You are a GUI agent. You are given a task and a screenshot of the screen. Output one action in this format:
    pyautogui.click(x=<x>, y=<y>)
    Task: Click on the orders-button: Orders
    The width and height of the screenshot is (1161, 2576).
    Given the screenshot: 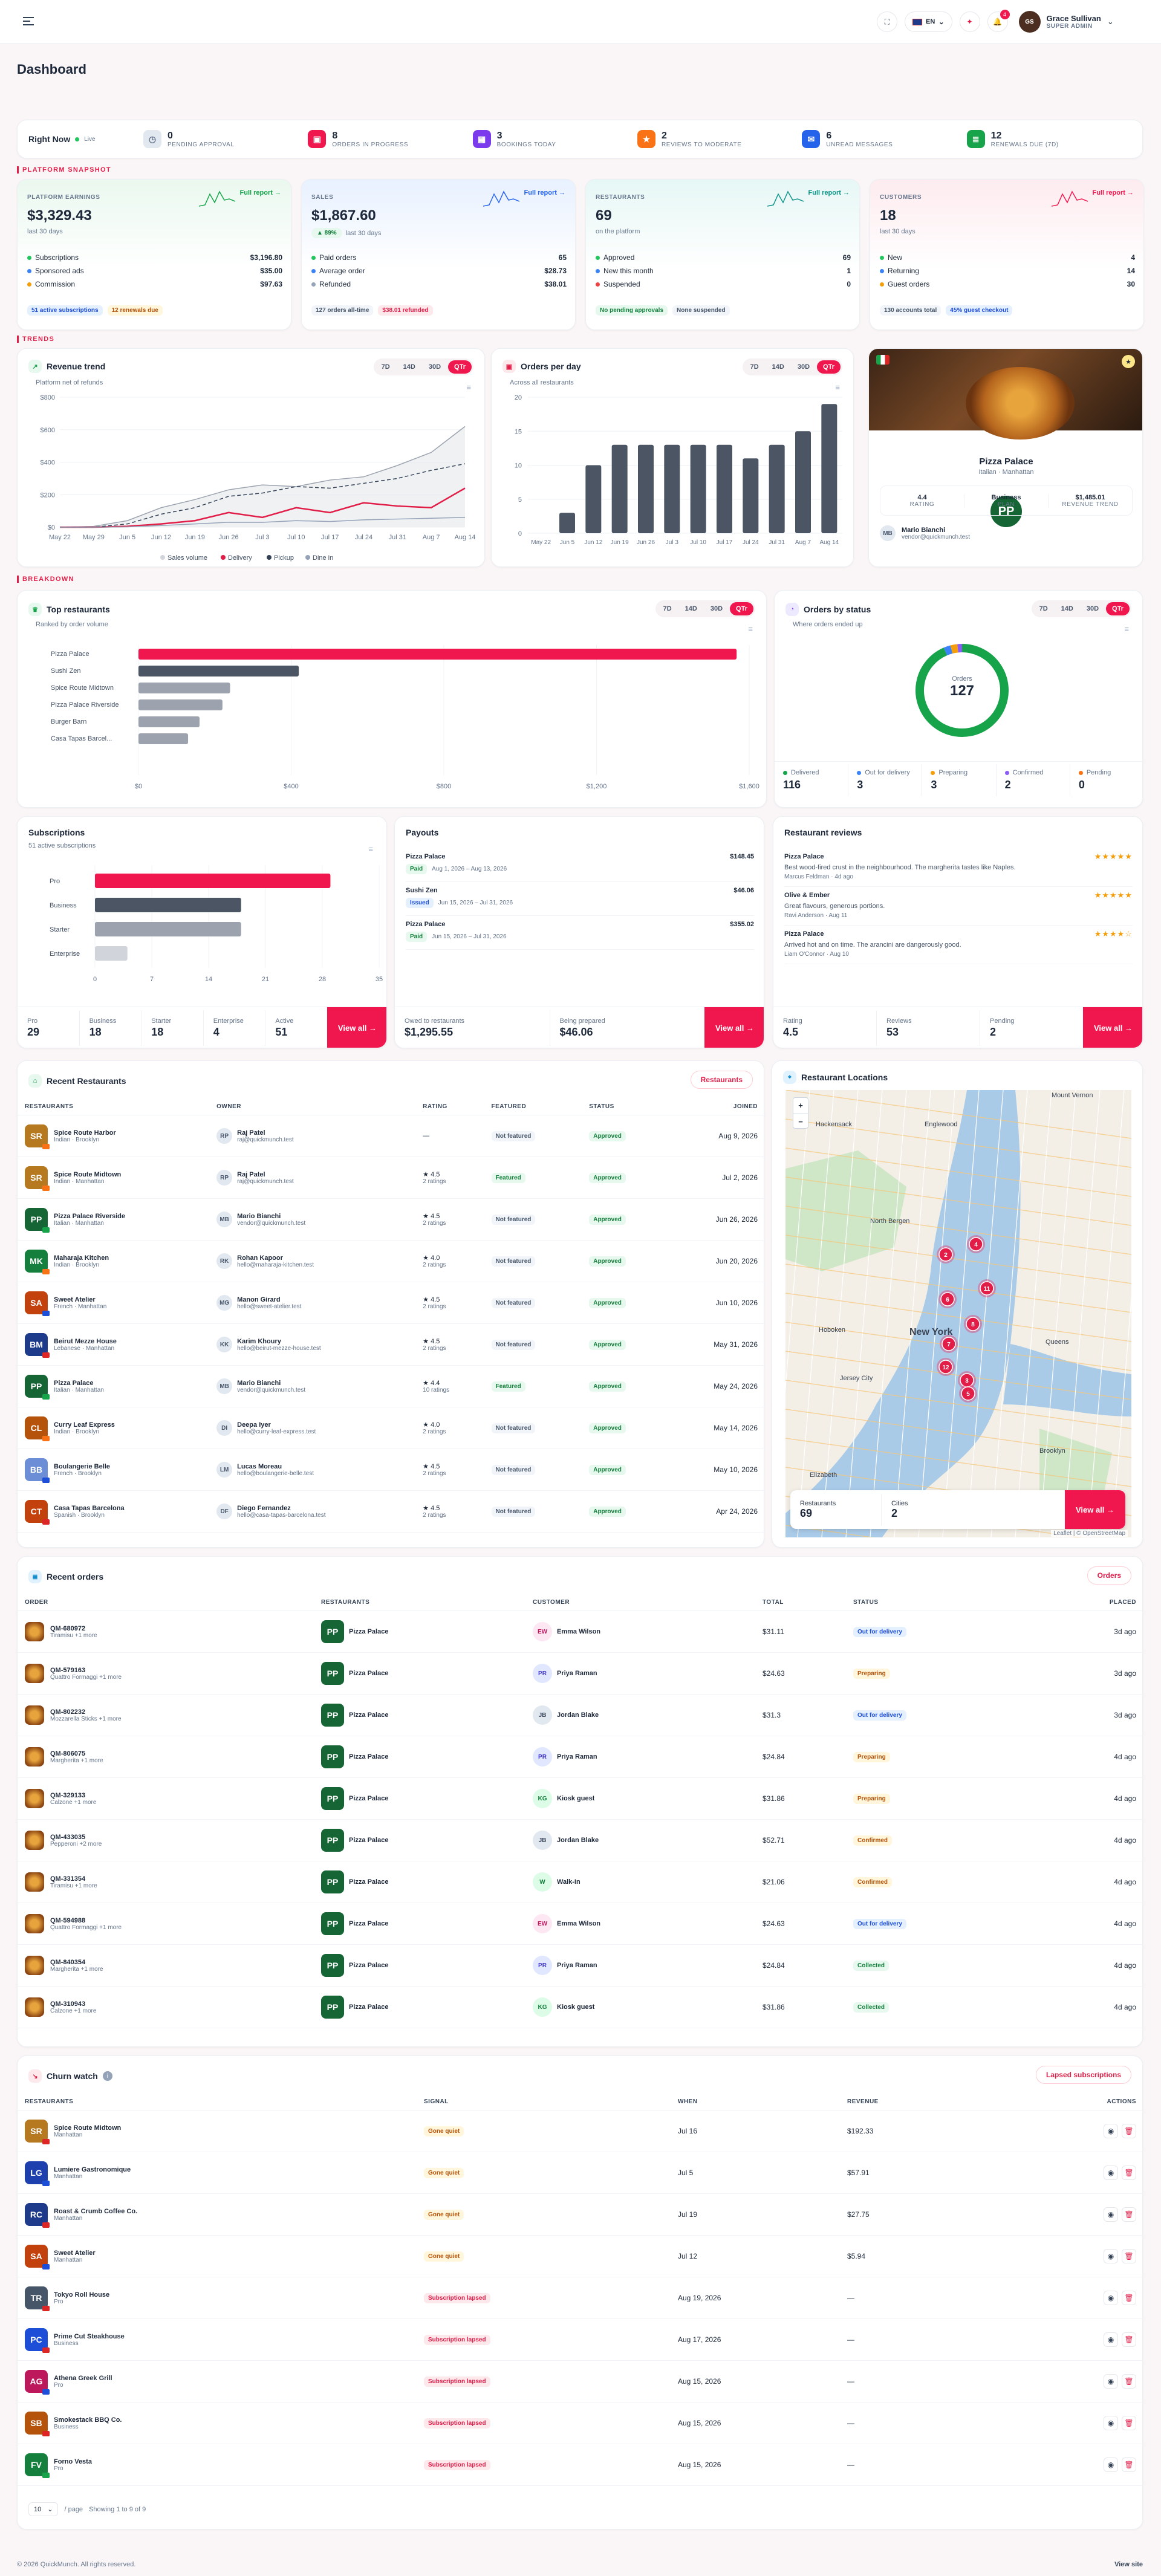 What is the action you would take?
    pyautogui.click(x=1109, y=1576)
    